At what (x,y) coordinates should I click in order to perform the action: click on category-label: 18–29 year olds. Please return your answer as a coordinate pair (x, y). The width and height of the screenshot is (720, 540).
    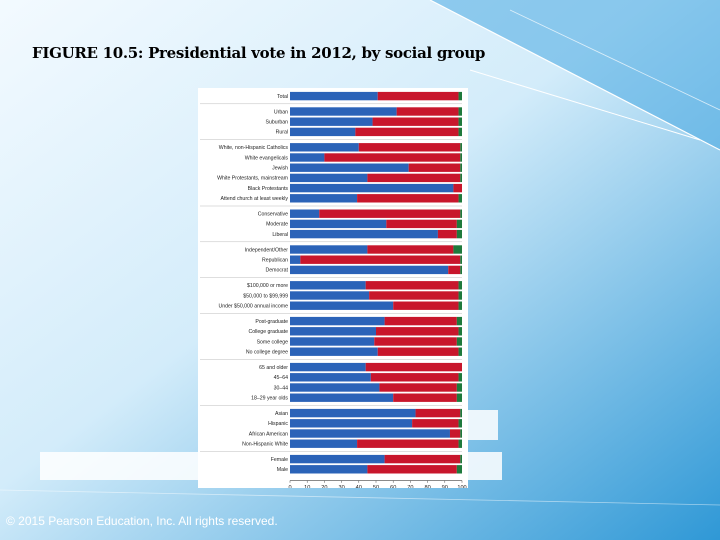
    Looking at the image, I should click on (269, 399).